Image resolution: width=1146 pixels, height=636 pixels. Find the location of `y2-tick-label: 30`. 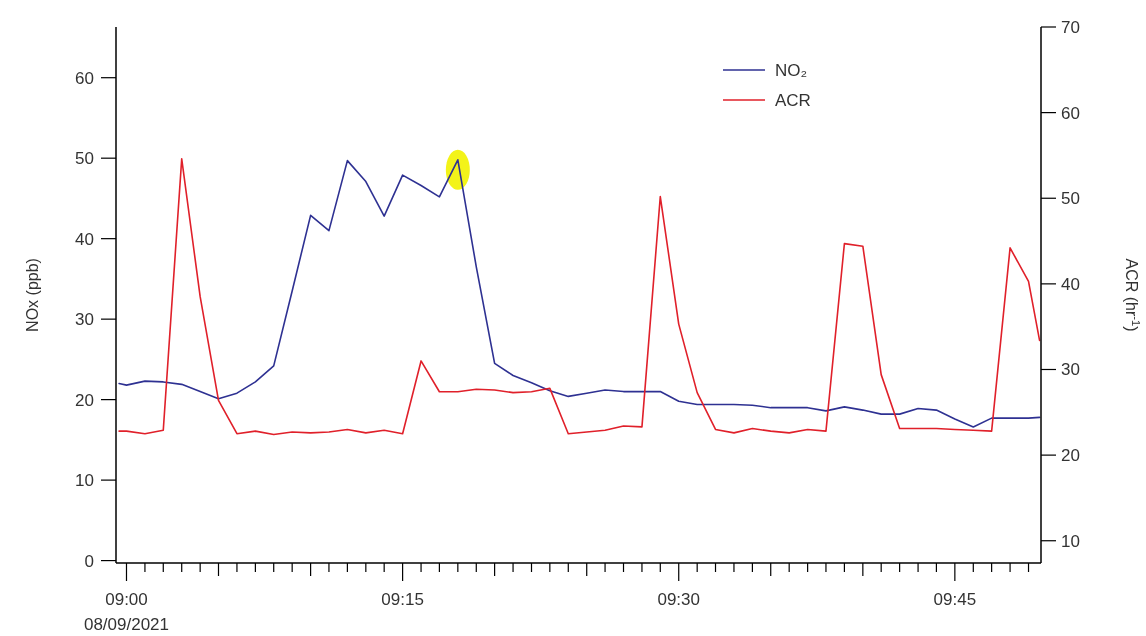

y2-tick-label: 30 is located at coordinates (1070, 370).